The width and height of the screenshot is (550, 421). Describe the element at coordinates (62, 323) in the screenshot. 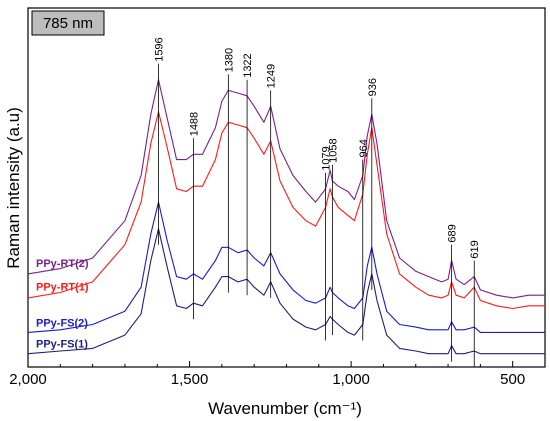

I see `series-label-ppy-fs-2: PPy-FS(2)` at that location.